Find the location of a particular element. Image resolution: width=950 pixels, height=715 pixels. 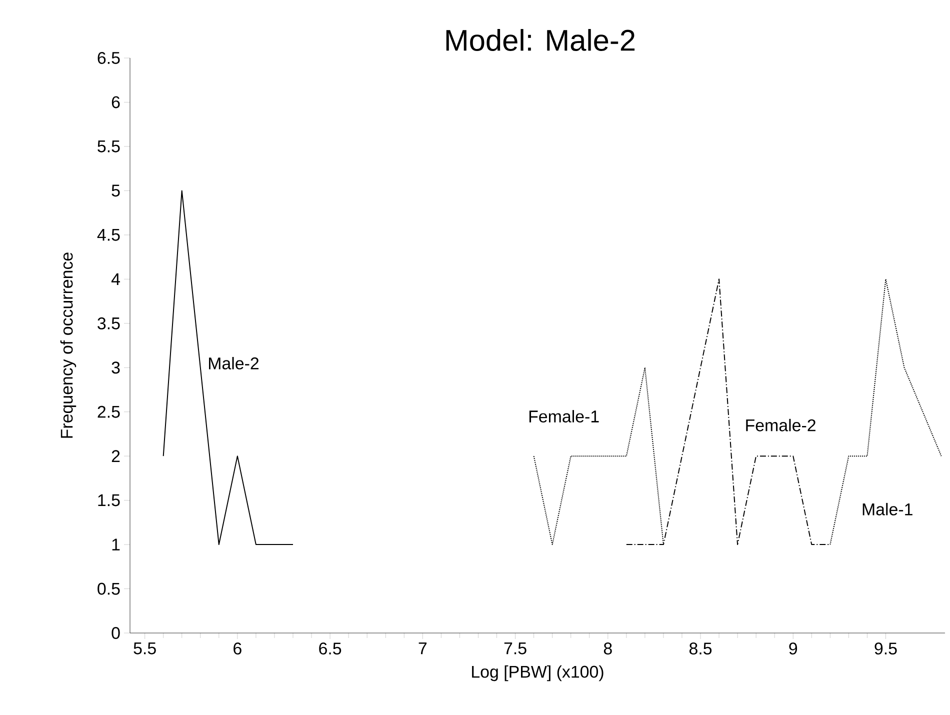

x-tick-label: 7 is located at coordinates (422, 648).